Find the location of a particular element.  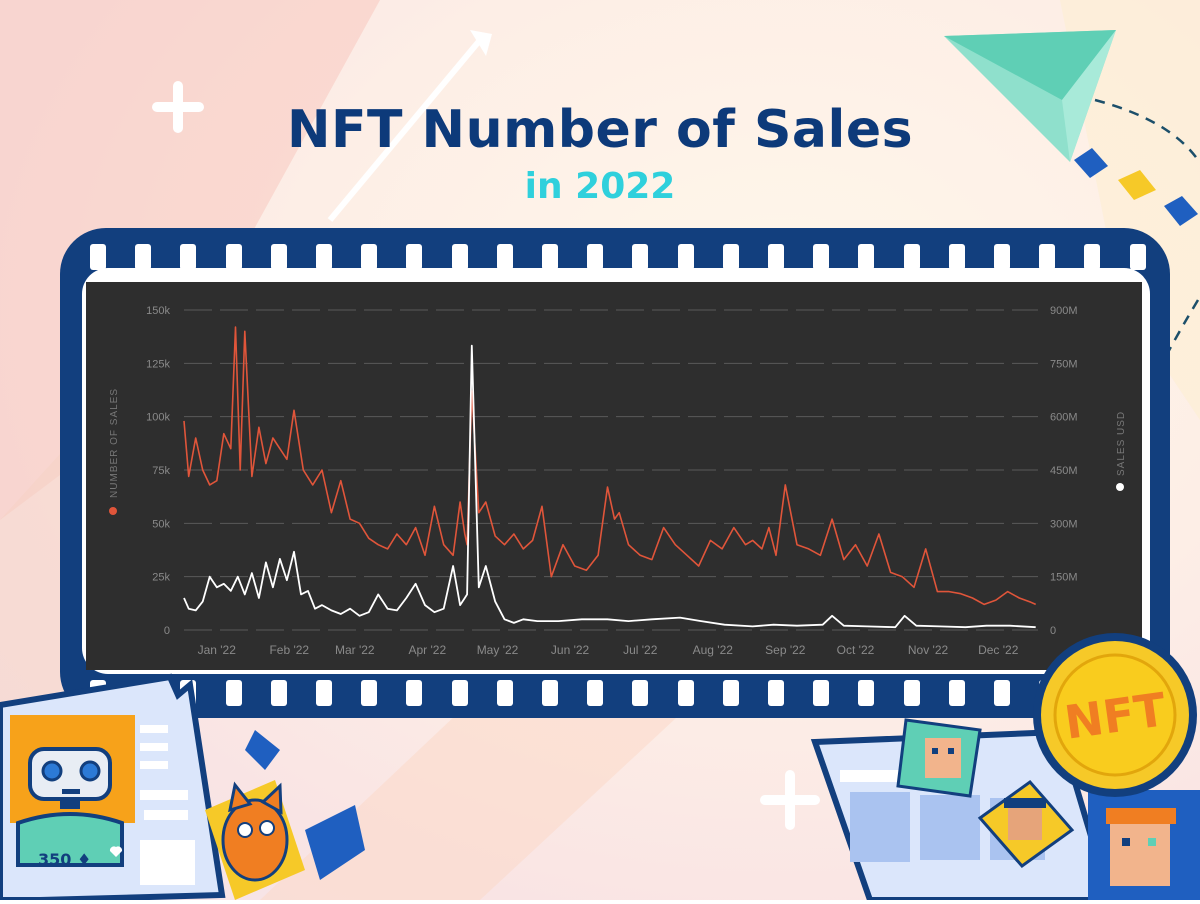

y-tick-label-left: 75k is located at coordinates (161, 471).